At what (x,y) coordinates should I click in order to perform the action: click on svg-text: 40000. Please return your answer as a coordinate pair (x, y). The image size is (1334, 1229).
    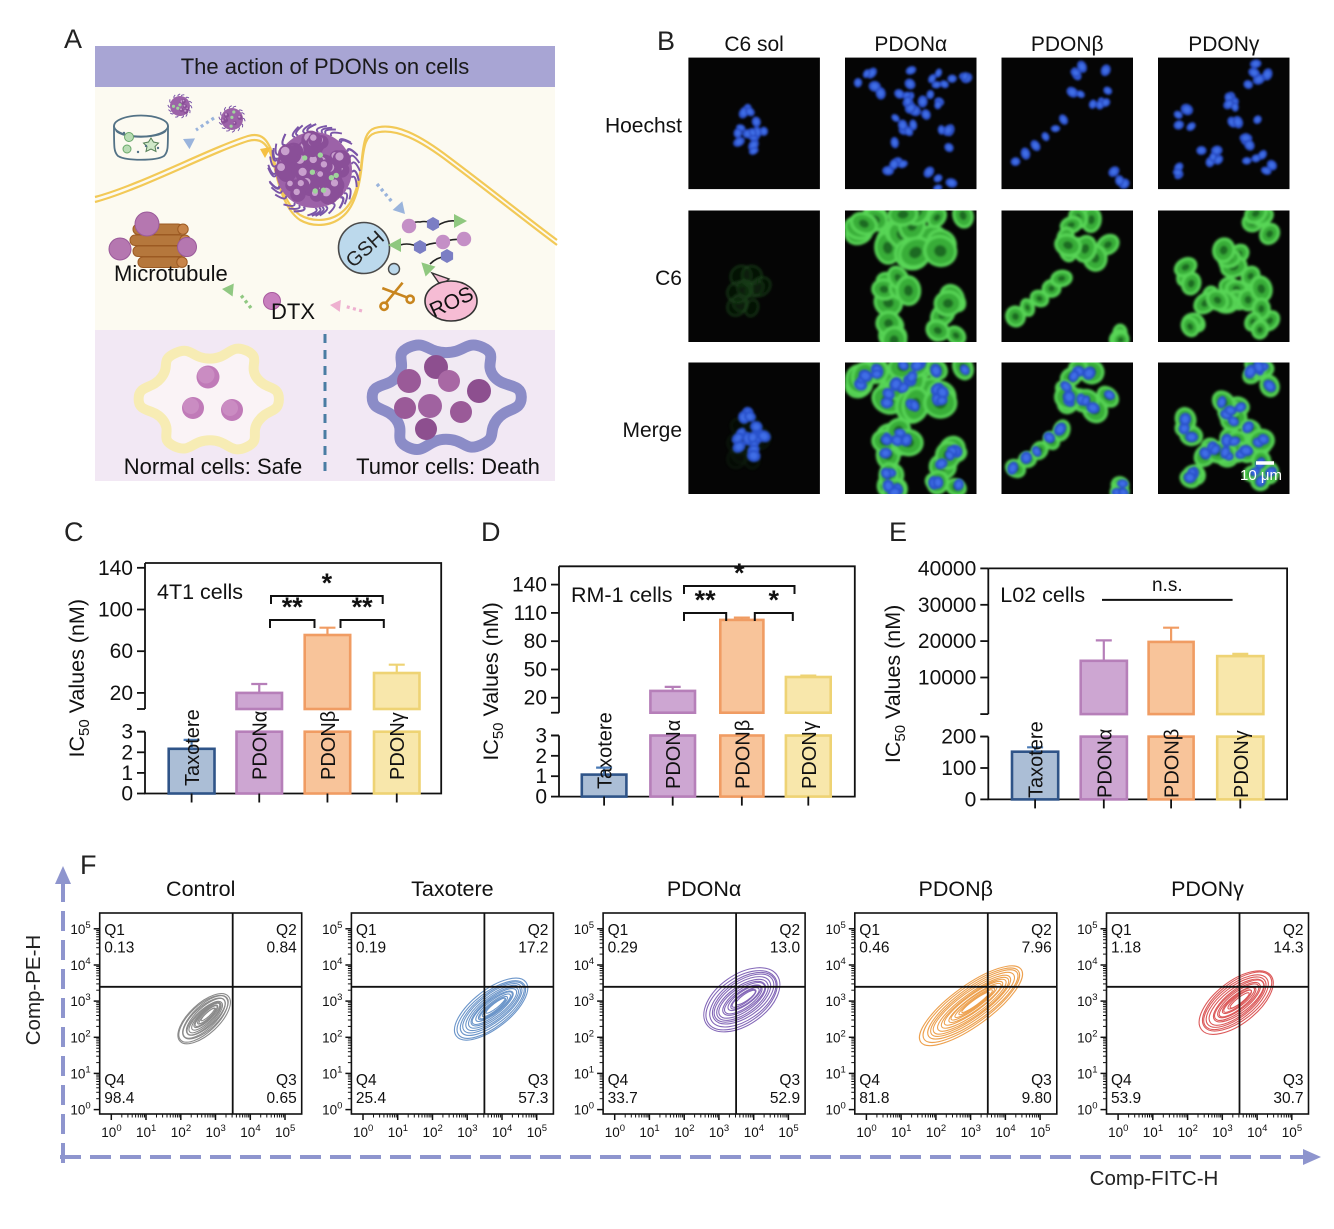
    Looking at the image, I should click on (947, 568).